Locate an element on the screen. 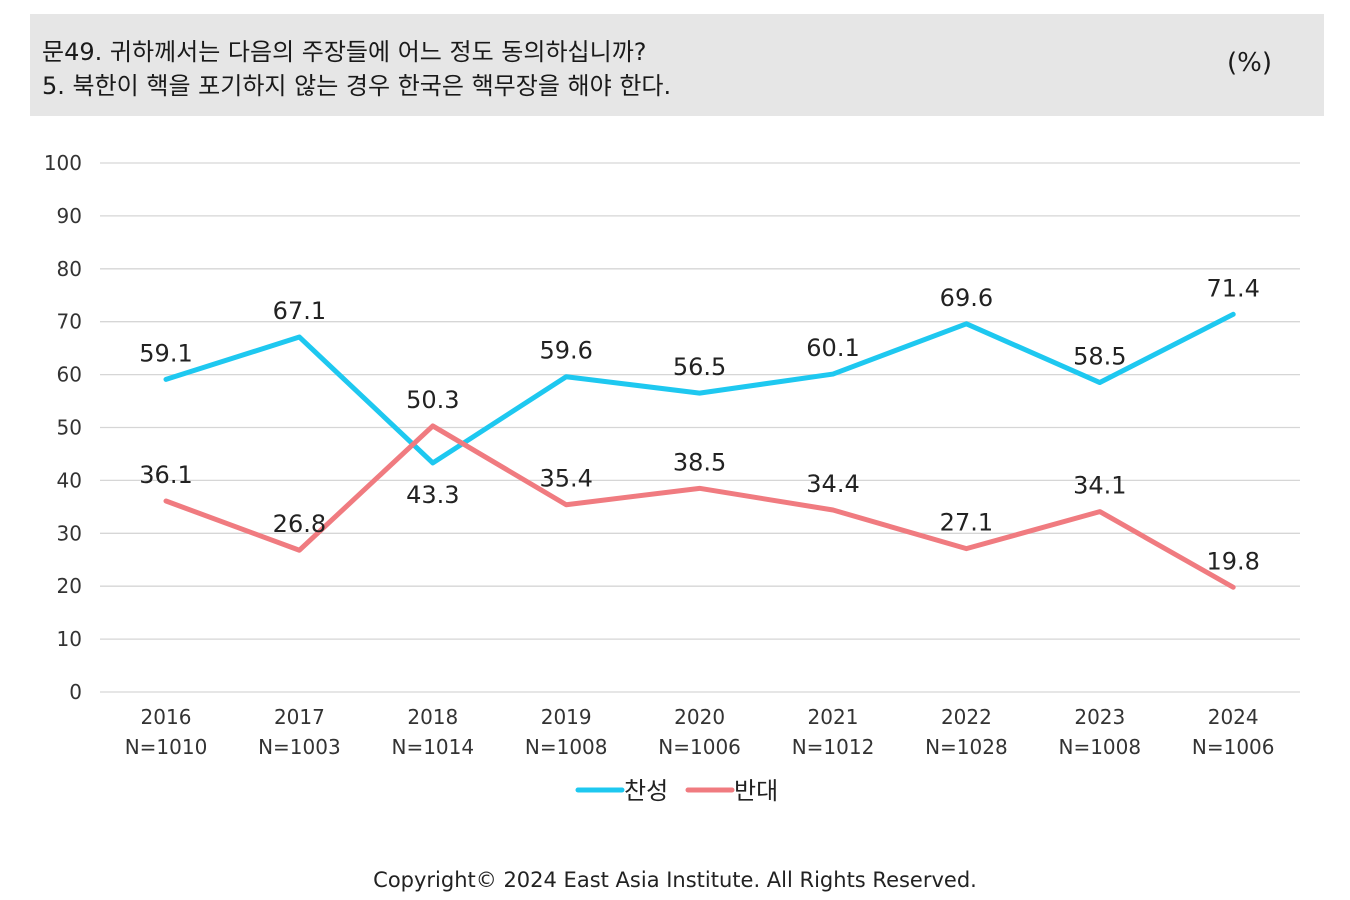  y-tick-label: 70 is located at coordinates (69, 322).